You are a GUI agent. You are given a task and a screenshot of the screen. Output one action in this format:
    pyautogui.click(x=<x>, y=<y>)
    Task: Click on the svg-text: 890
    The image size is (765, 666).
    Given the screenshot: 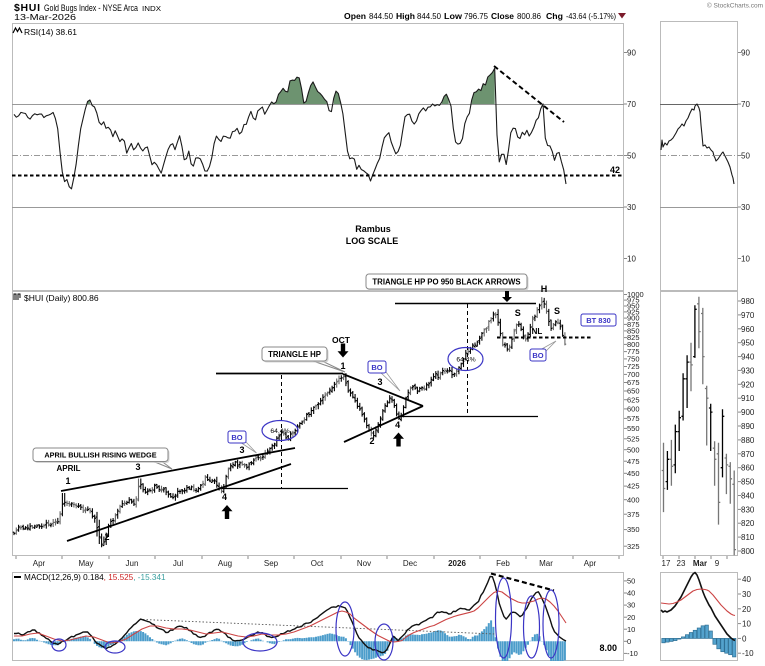 What is the action you would take?
    pyautogui.click(x=748, y=426)
    